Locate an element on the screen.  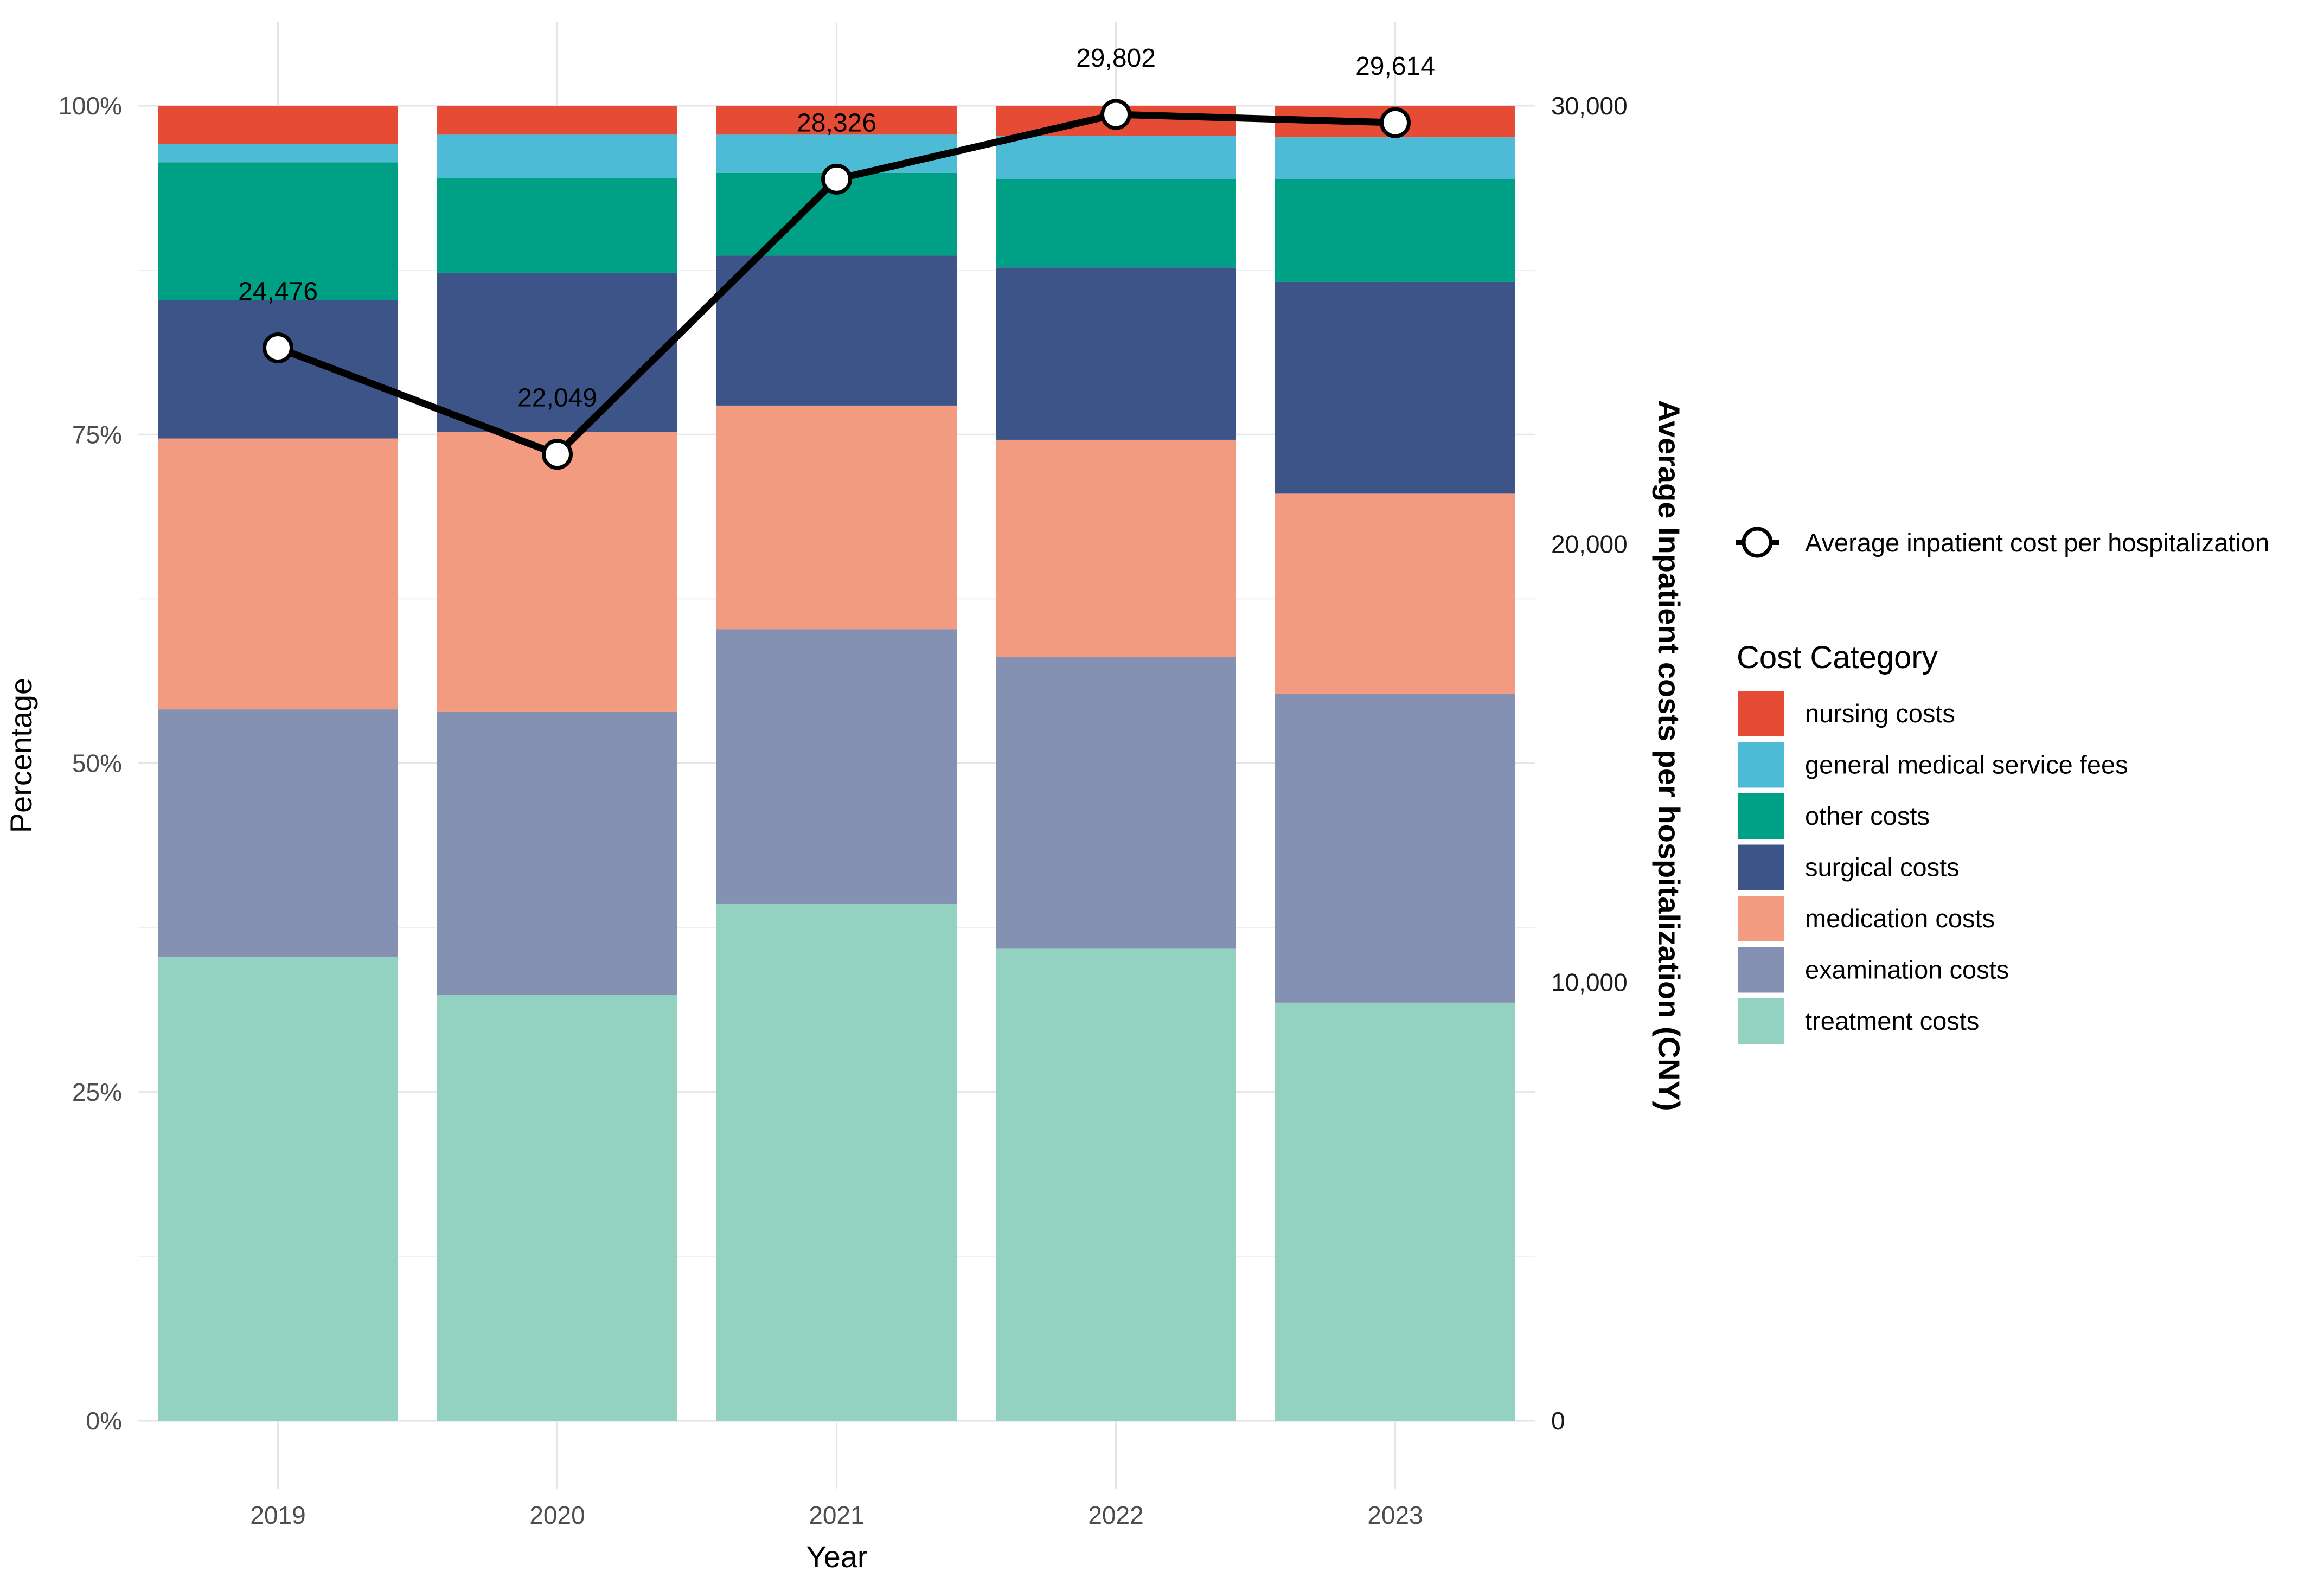
x-tick-label: 2021 is located at coordinates (836, 1515).